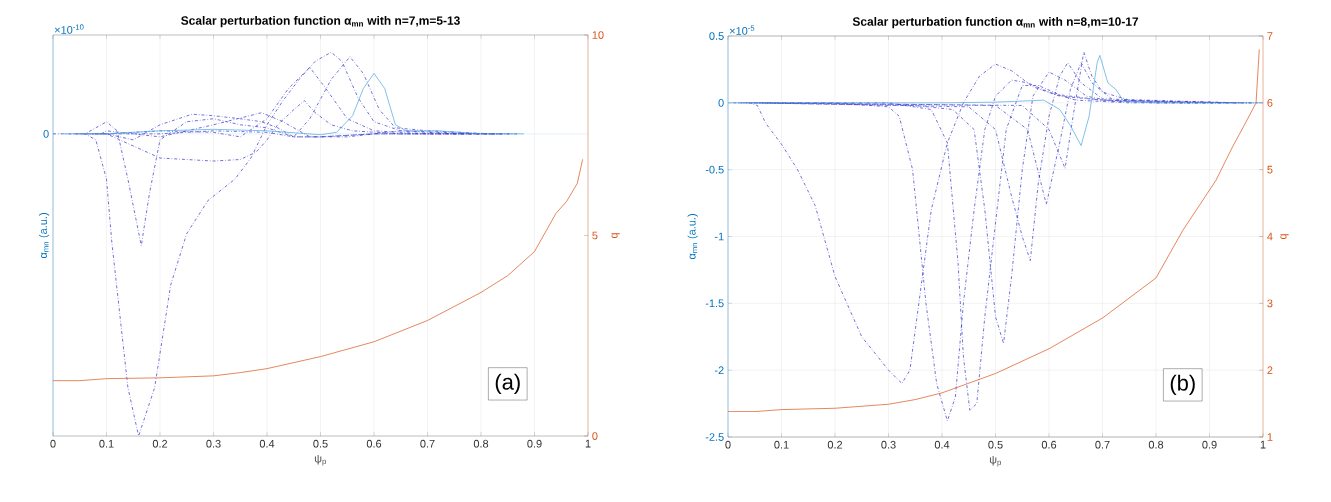  I want to click on y-tick-label: -2, so click(719, 370).